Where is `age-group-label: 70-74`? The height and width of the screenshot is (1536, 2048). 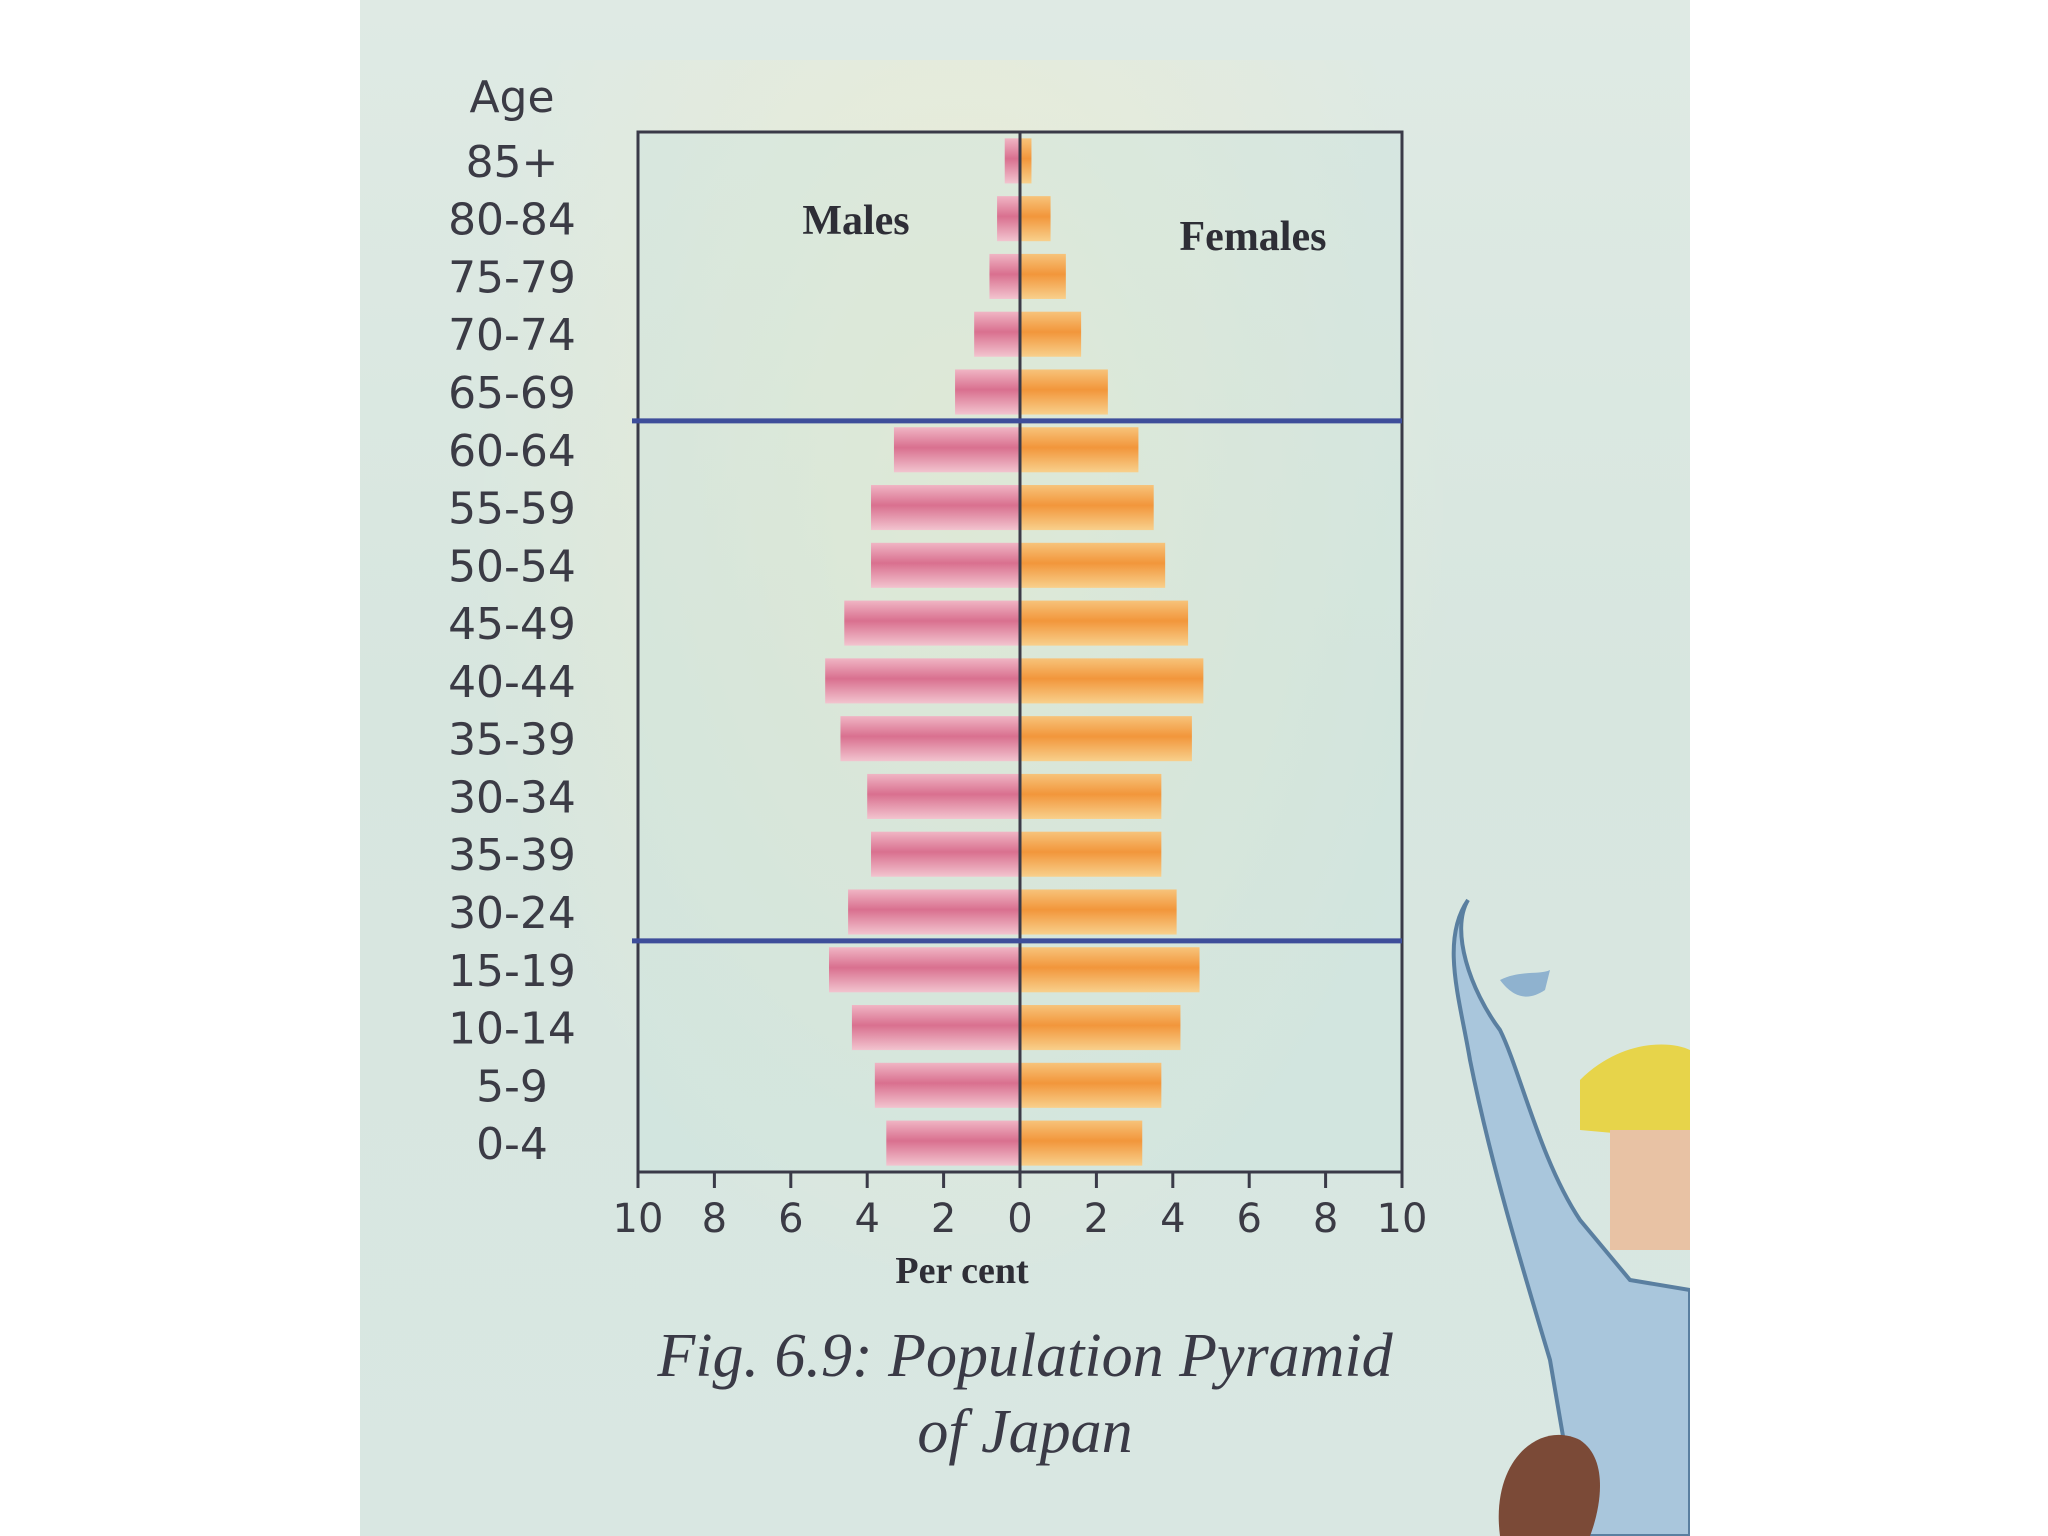 age-group-label: 70-74 is located at coordinates (512, 335).